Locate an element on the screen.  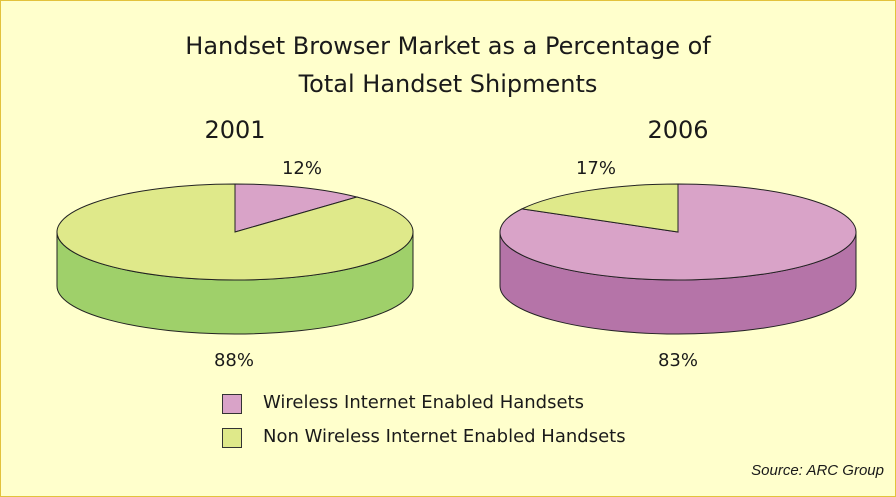
legend-swatch-non-wireless is located at coordinates (232, 438).